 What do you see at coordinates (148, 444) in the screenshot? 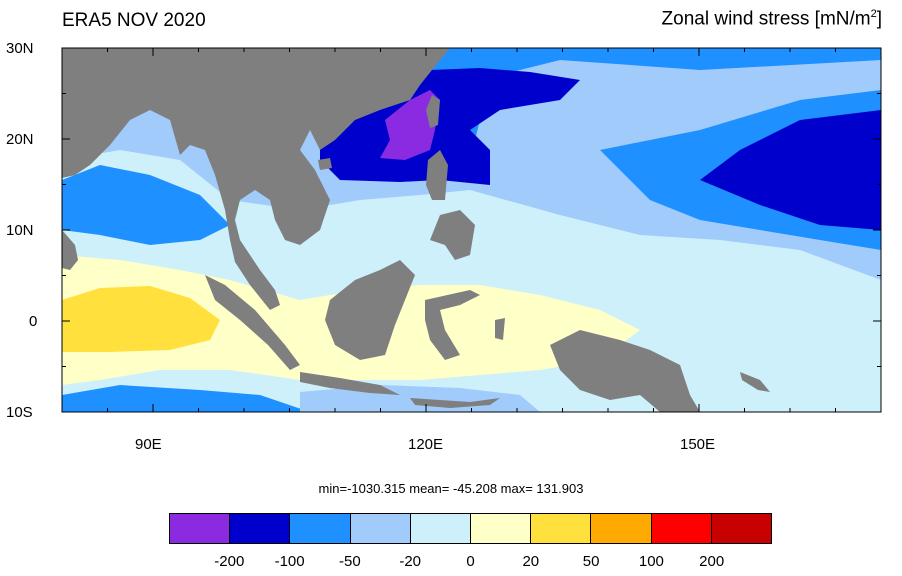
I see `x-tick-label-90e: 90E` at bounding box center [148, 444].